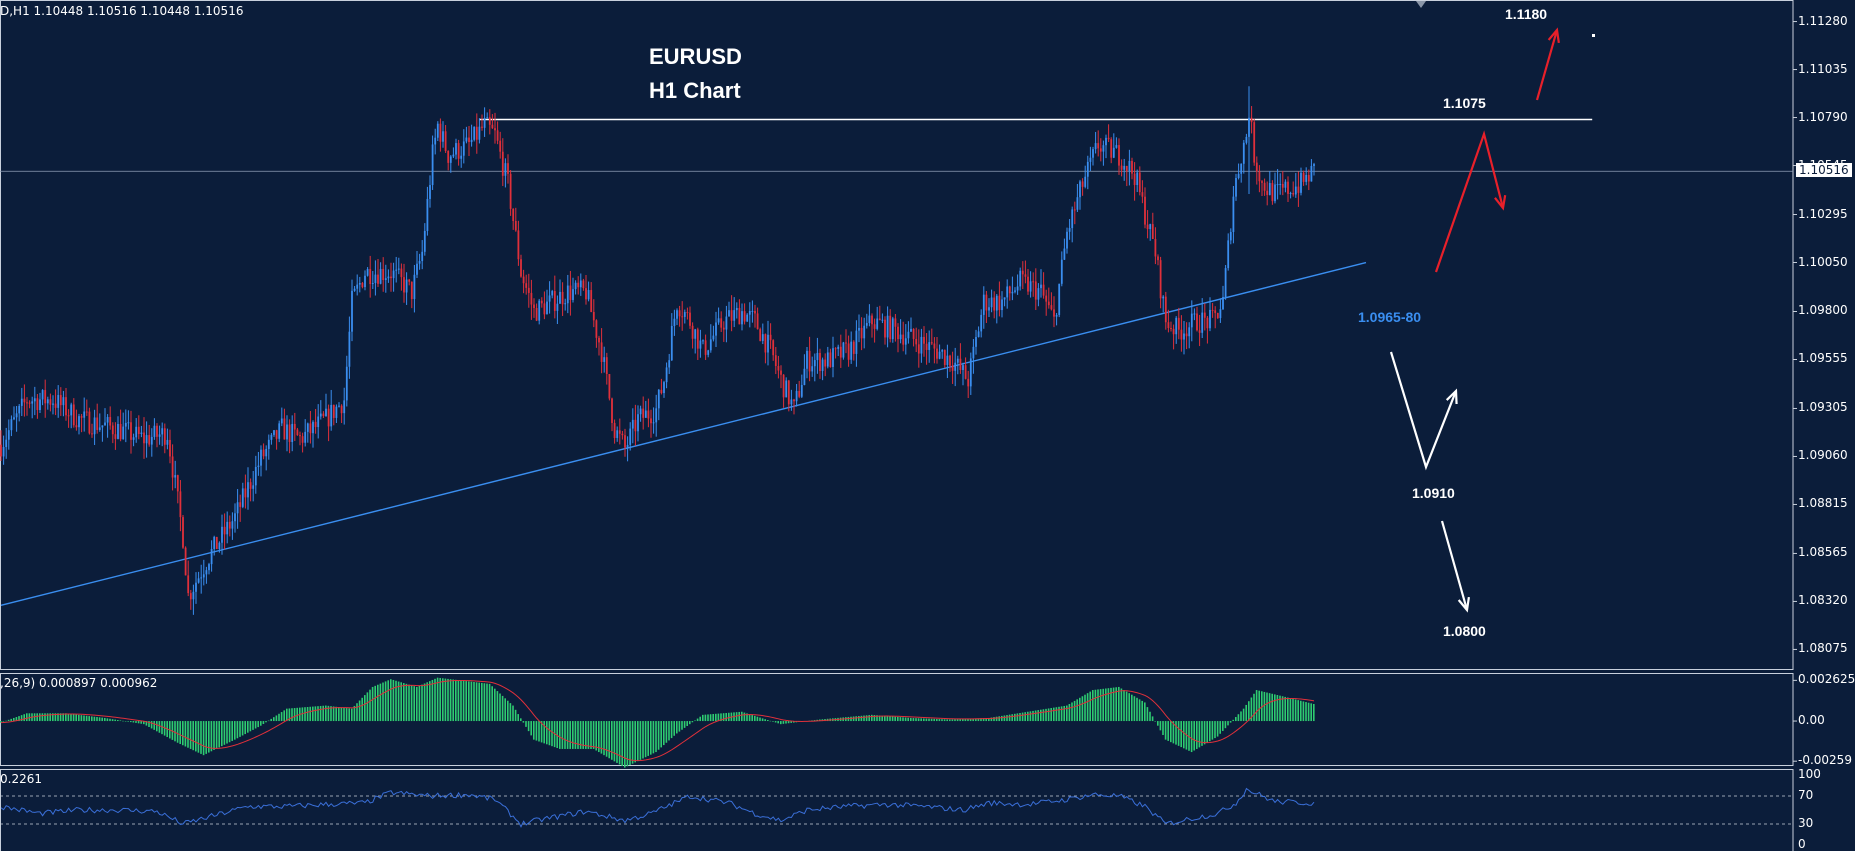 This screenshot has height=851, width=1855. Describe the element at coordinates (1823, 310) in the screenshot. I see `price-axis-label: 1.09800` at that location.